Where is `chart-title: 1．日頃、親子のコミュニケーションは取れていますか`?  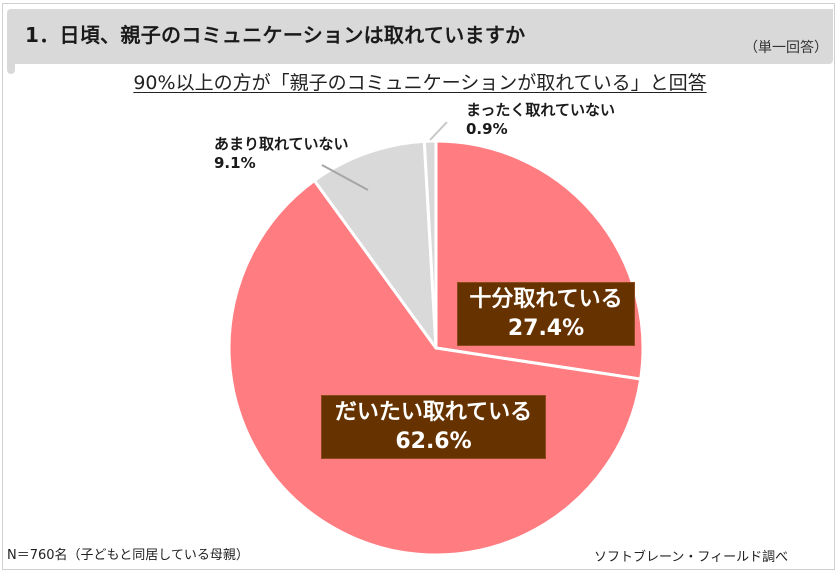
chart-title: 1．日頃、親子のコミュニケーションは取れていますか is located at coordinates (275, 35).